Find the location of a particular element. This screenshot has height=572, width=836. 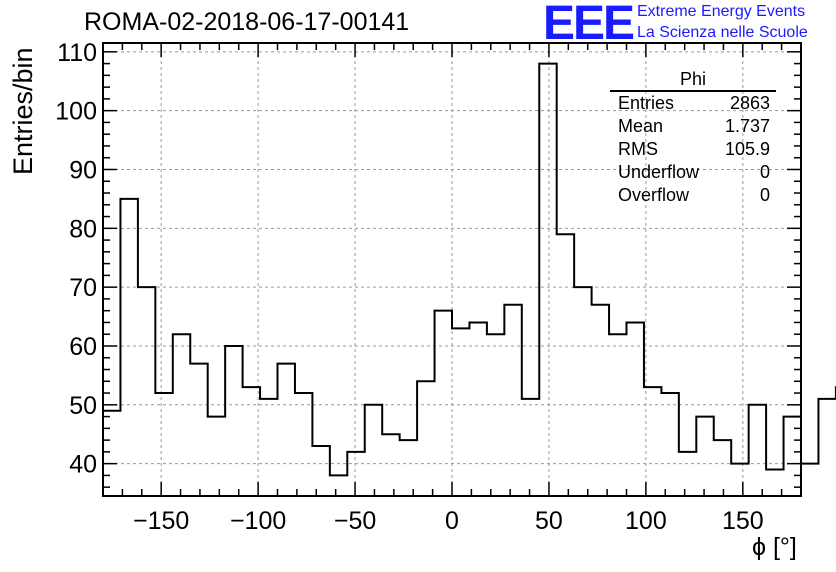

stats-label: RMS is located at coordinates (638, 149).